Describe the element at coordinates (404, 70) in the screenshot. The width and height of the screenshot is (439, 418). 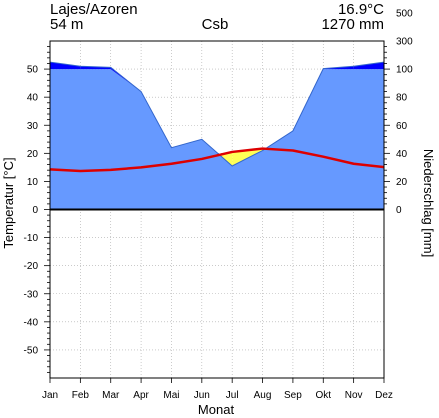
I see `precip-tick-label: 100` at that location.